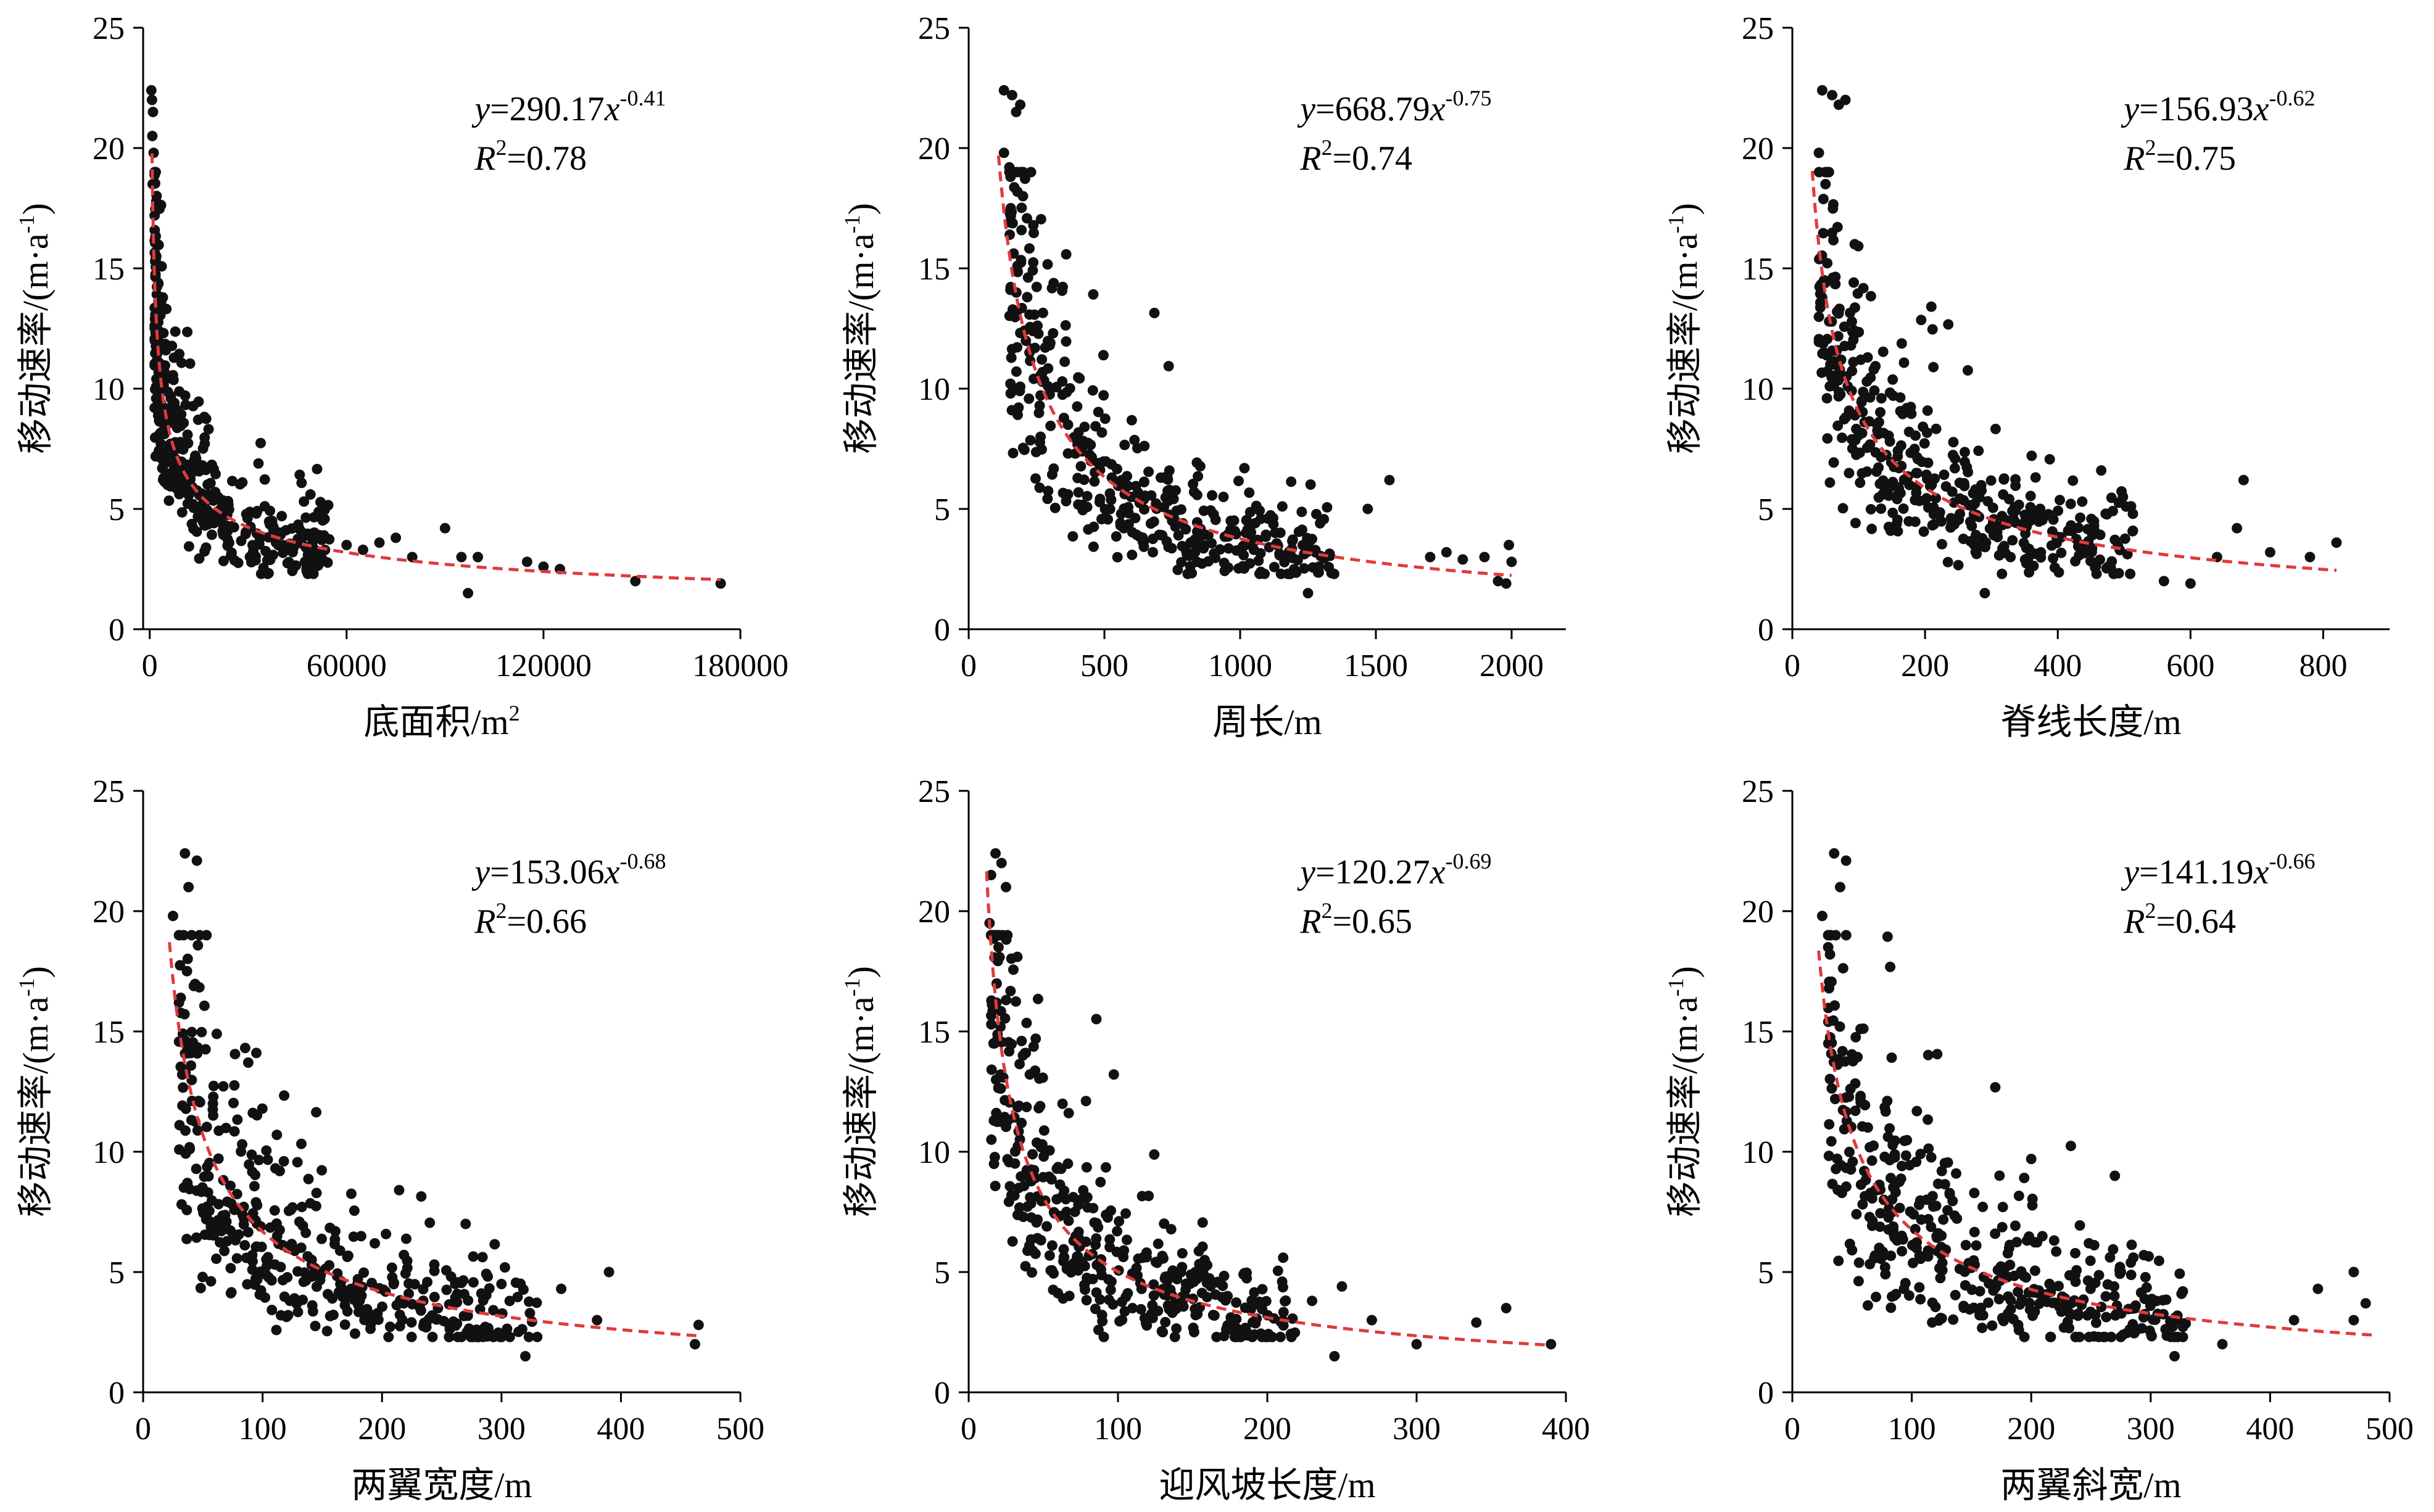  Describe the element at coordinates (861, 328) in the screenshot. I see `y-axis-label: 移动速率/(m·a-1)` at that location.